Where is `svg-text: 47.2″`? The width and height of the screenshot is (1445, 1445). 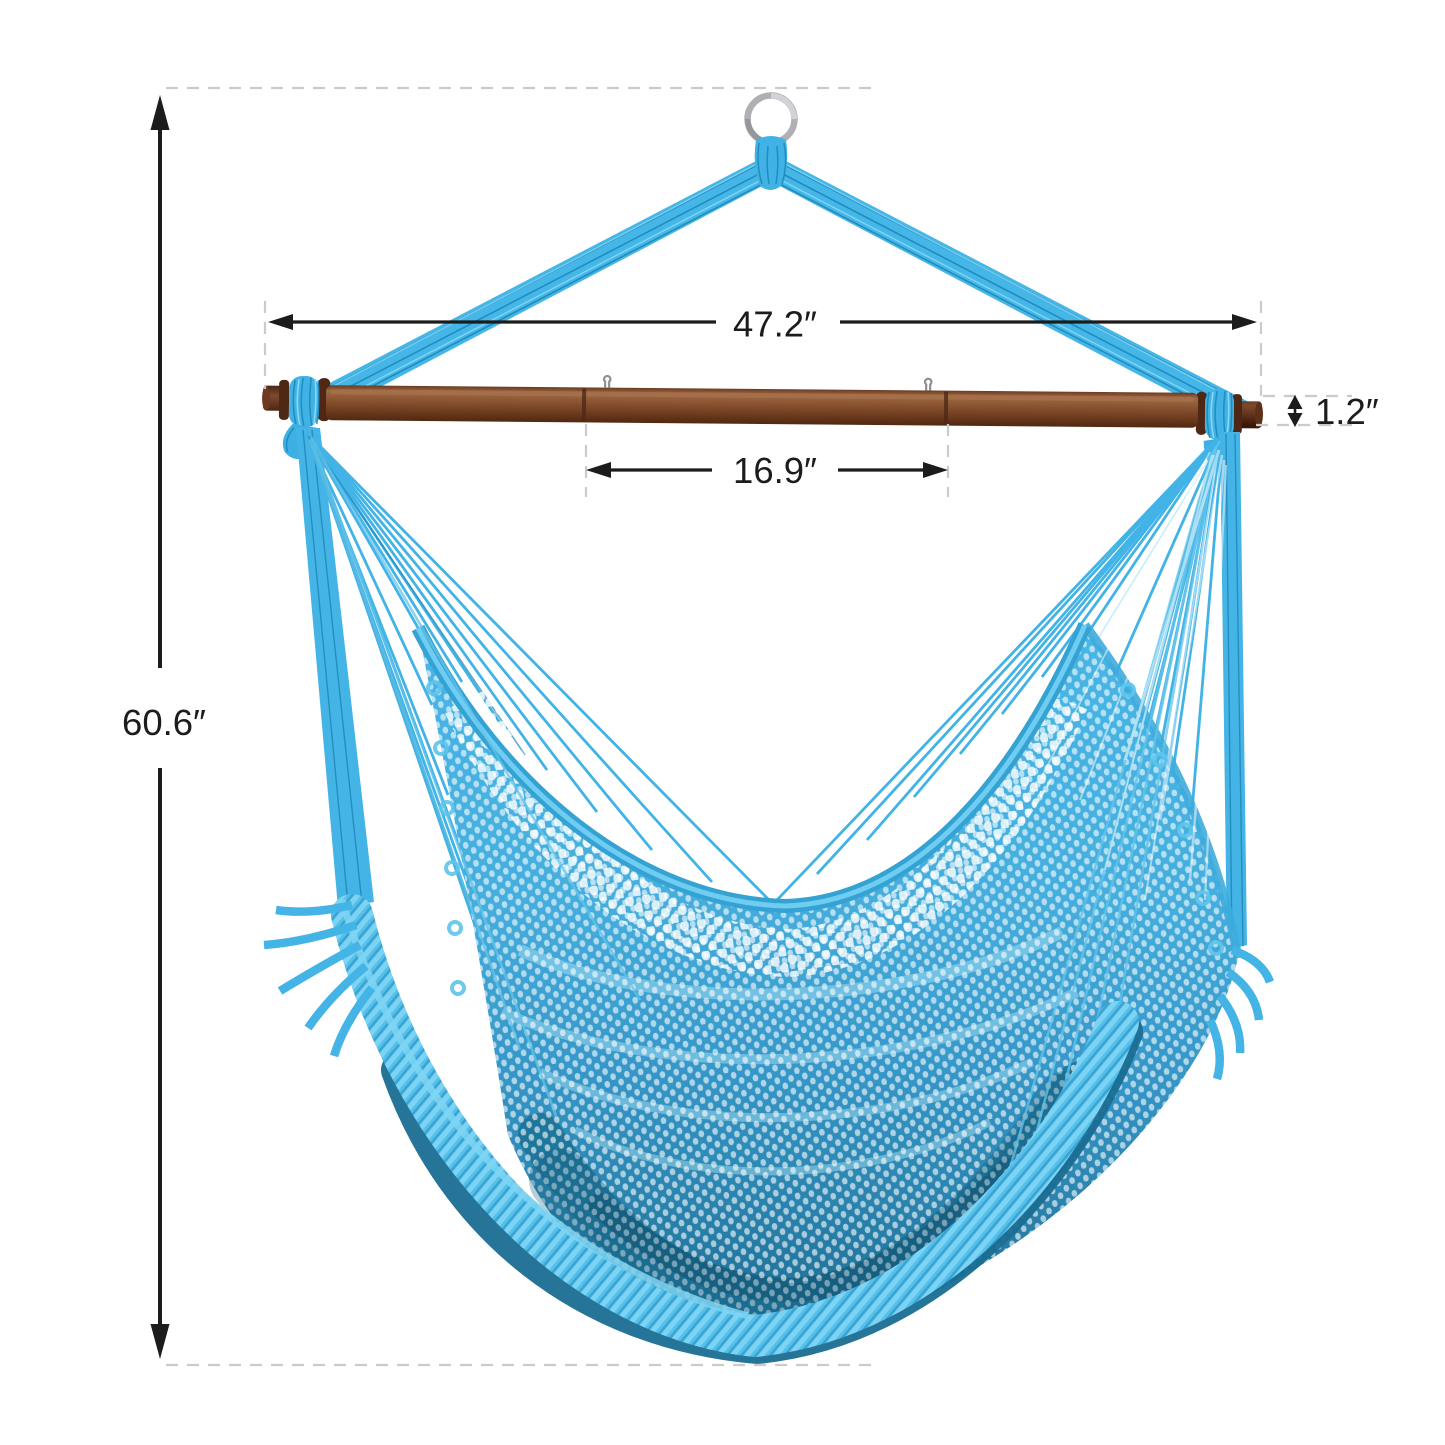 svg-text: 47.2″ is located at coordinates (775, 324).